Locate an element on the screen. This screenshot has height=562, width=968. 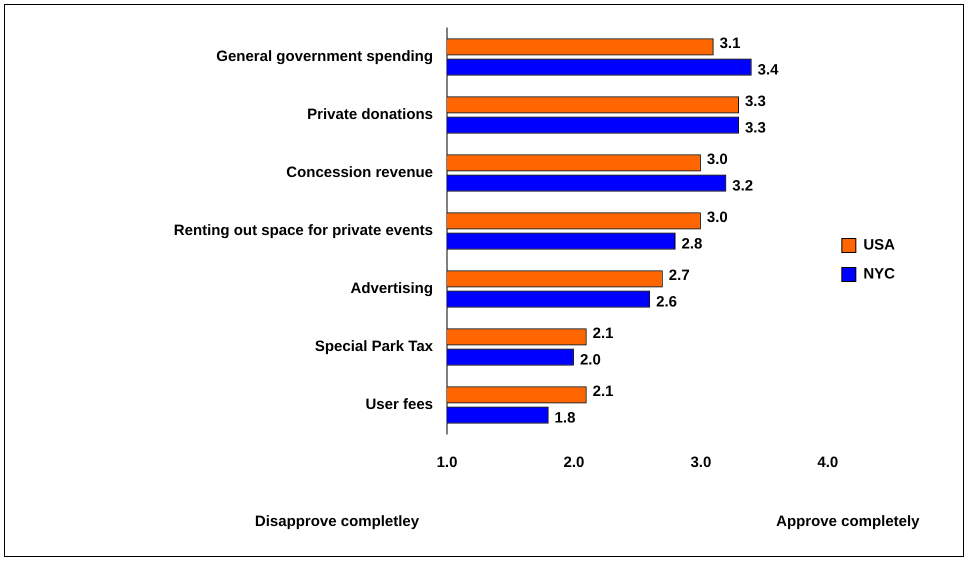
text: Approve completely is located at coordinates (848, 521).